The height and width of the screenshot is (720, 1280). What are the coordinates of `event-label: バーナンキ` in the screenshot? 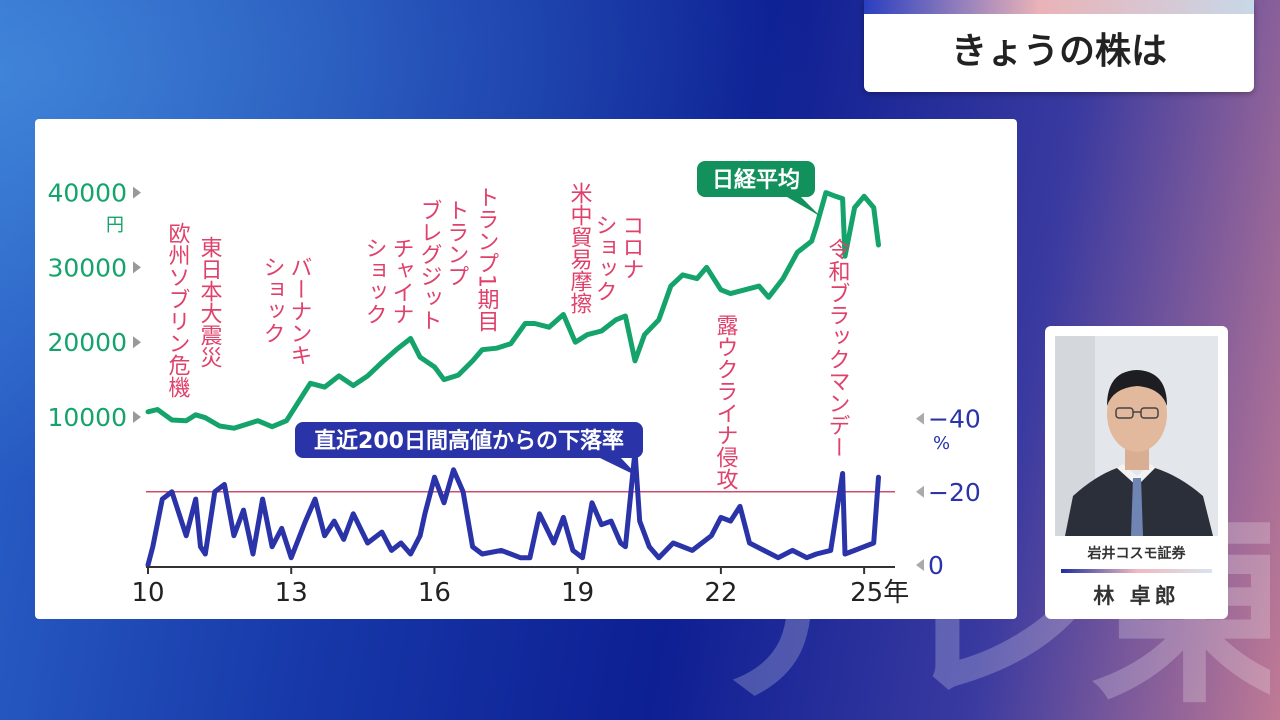 It's located at (299, 311).